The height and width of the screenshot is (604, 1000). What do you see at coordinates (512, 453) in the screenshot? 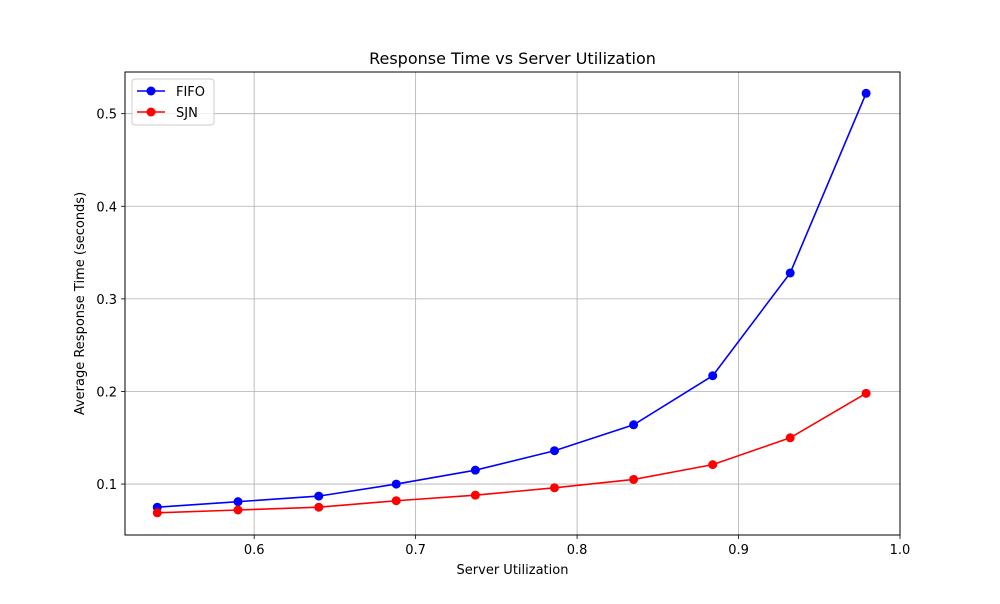
I see `series-line-sjn` at bounding box center [512, 453].